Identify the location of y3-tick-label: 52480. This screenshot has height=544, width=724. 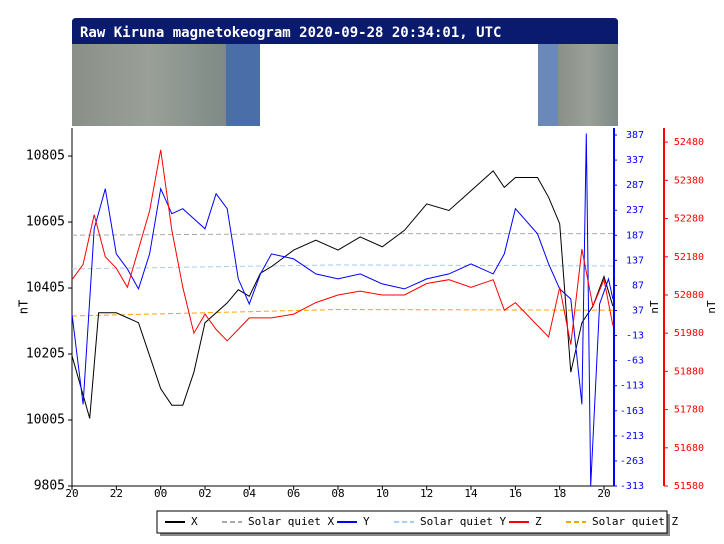
(689, 142).